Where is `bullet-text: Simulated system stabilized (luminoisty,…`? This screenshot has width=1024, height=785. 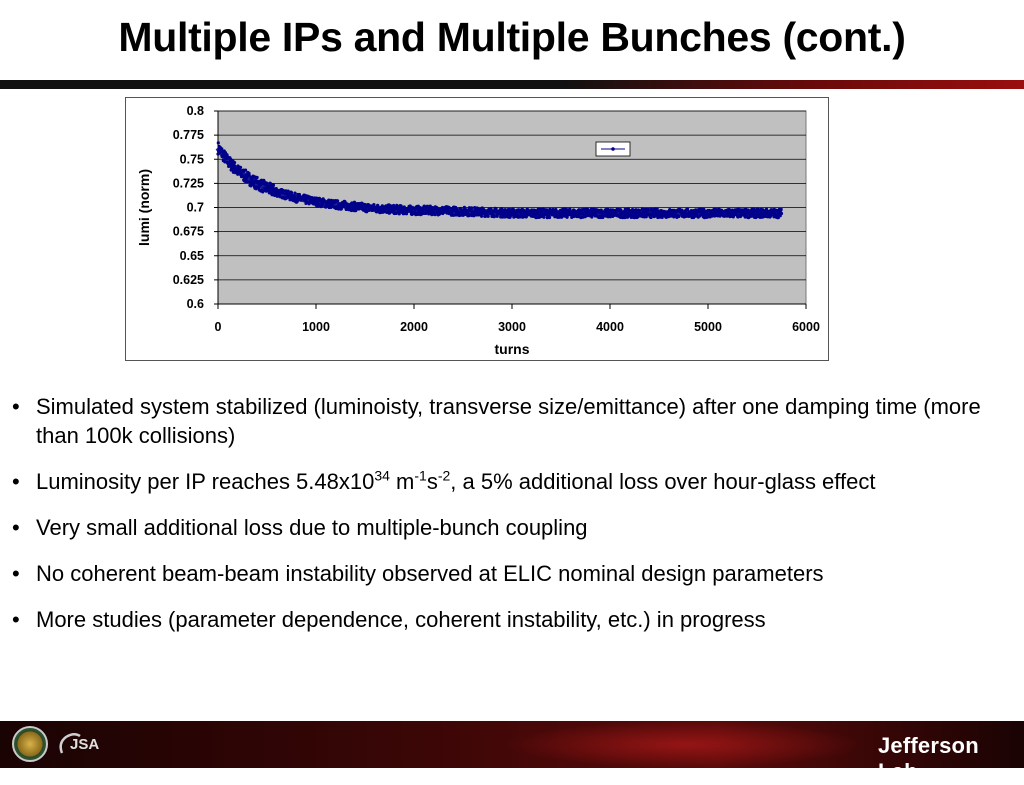 bullet-text: Simulated system stabilized (luminoisty,… is located at coordinates (508, 421).